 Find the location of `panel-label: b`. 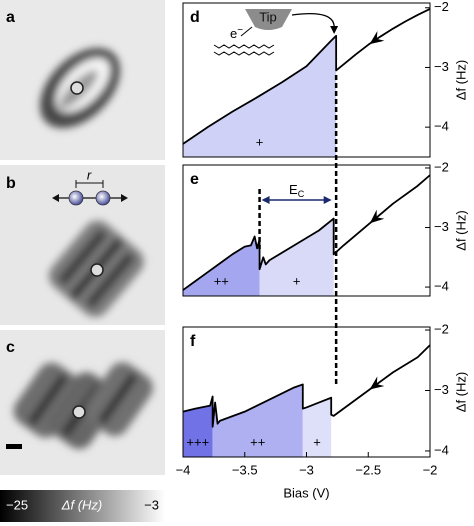

panel-label: b is located at coordinates (11, 183).